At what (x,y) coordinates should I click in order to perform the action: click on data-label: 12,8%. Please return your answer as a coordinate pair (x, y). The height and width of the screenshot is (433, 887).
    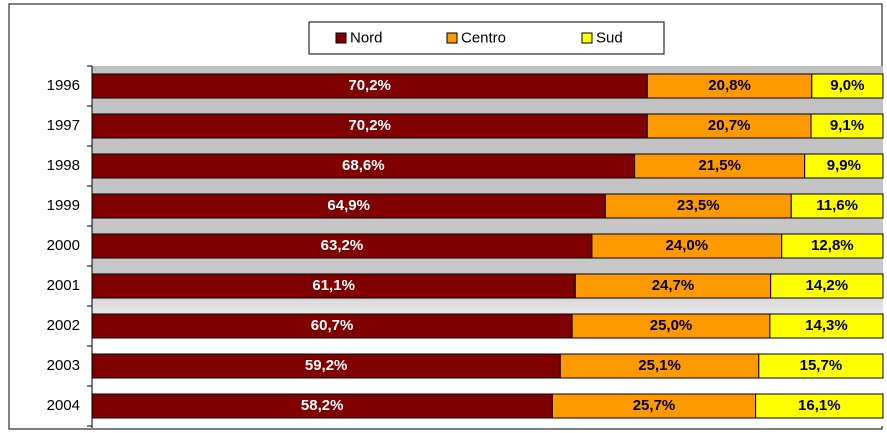
    Looking at the image, I should click on (832, 245).